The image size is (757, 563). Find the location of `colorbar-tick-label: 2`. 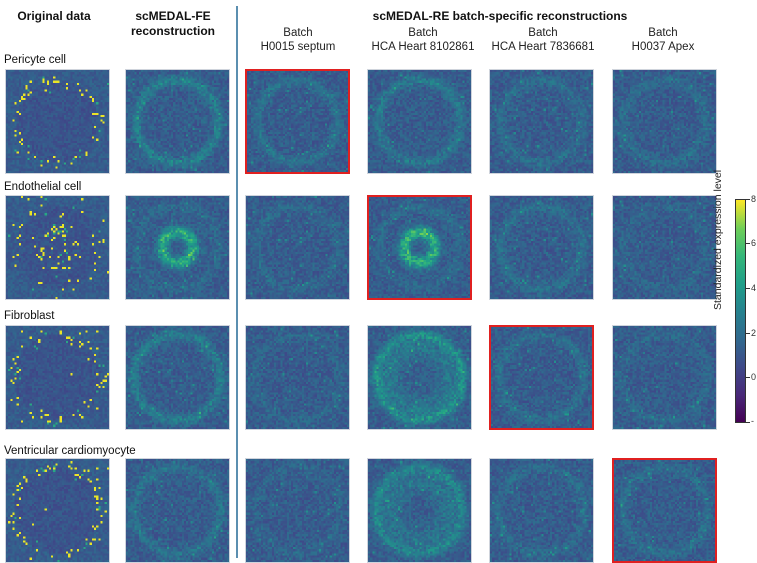

colorbar-tick-label: 2 is located at coordinates (754, 333).